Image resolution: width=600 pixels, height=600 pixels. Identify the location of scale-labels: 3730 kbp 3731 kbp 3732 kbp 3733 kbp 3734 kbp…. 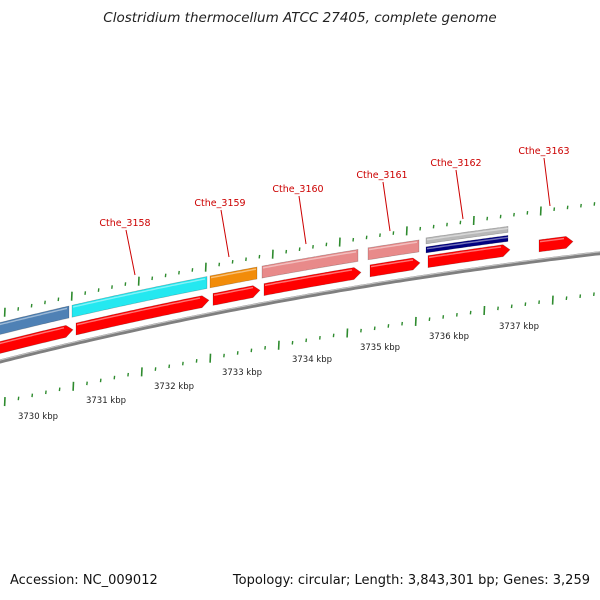
(278, 372).